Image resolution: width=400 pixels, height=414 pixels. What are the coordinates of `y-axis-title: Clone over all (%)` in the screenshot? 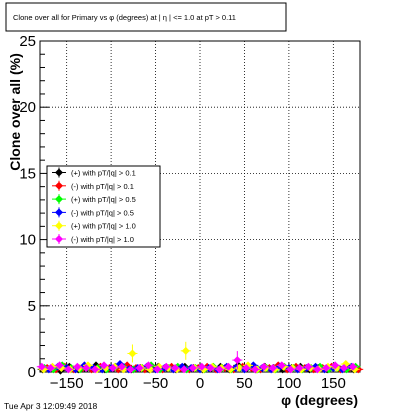 It's located at (15, 111).